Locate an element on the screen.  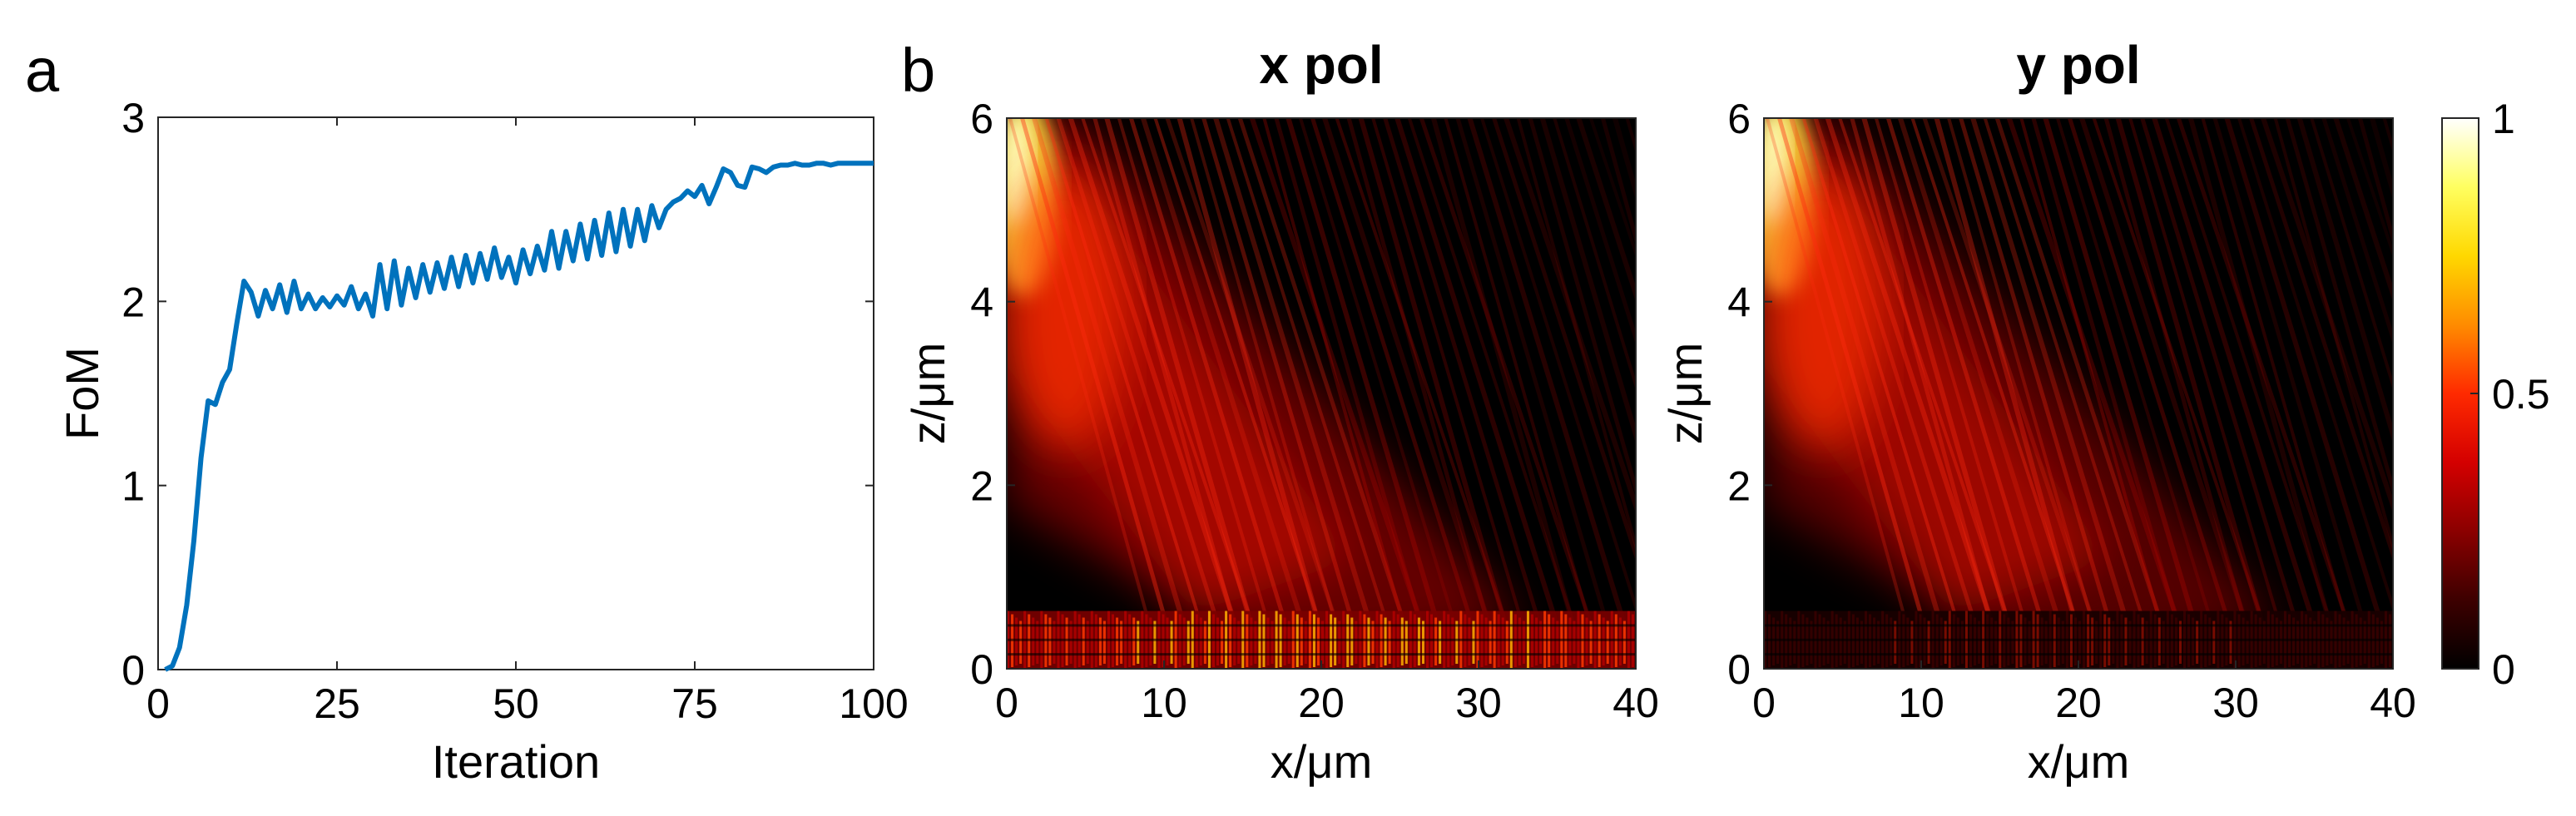
colorbar-tick-label: 0 is located at coordinates (2503, 669).